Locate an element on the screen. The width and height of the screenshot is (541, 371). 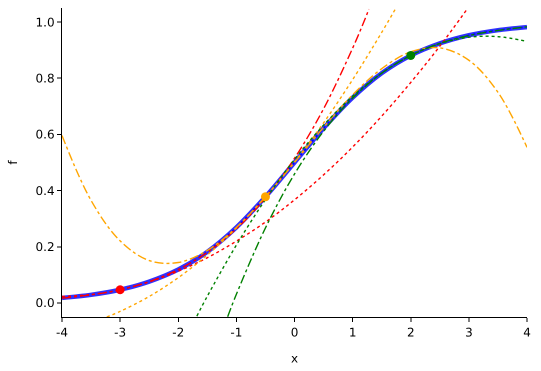
y-tick-label: 0.8 is located at coordinates (45, 78).